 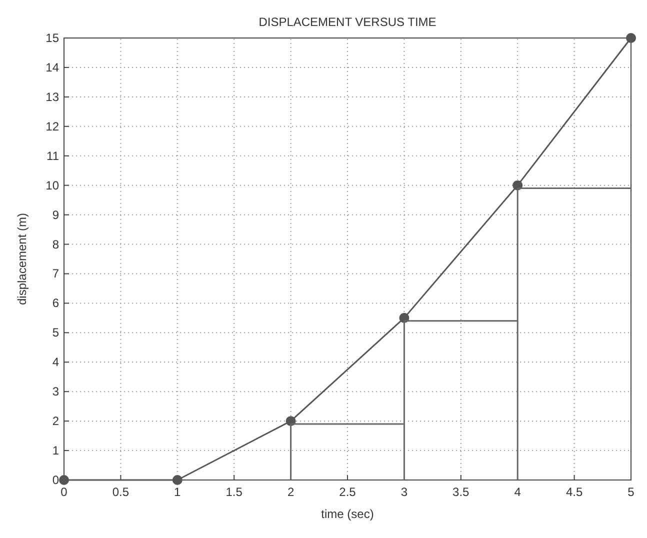 What do you see at coordinates (121, 492) in the screenshot?
I see `x-tick-label: 0.5` at bounding box center [121, 492].